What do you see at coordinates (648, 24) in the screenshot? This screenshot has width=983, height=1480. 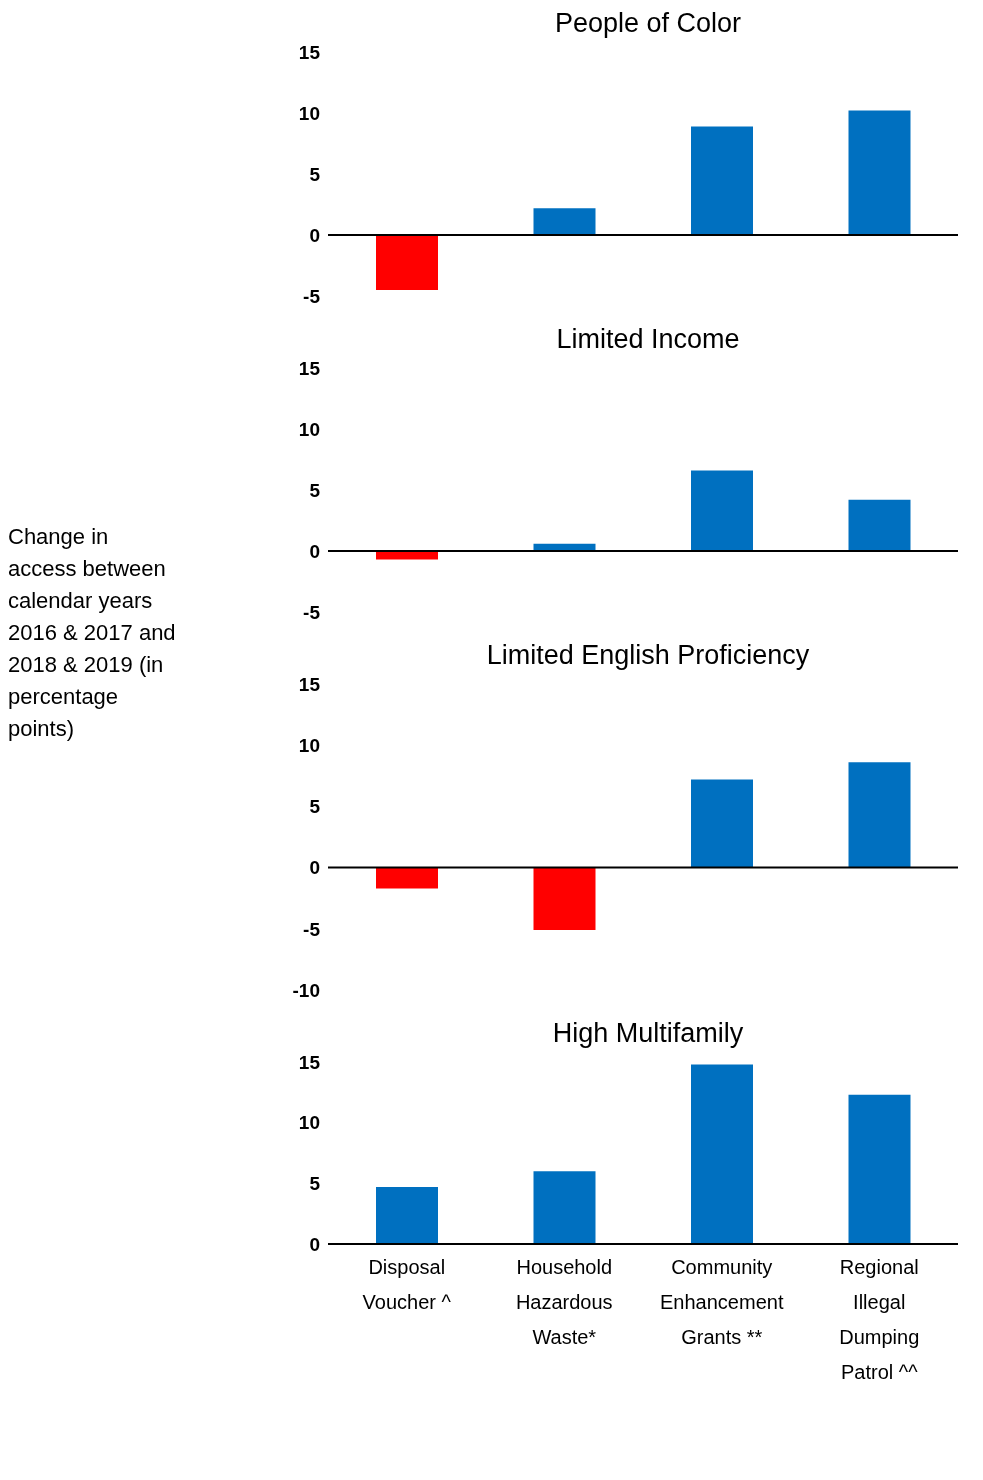 I see `chart-title: People of Color` at bounding box center [648, 24].